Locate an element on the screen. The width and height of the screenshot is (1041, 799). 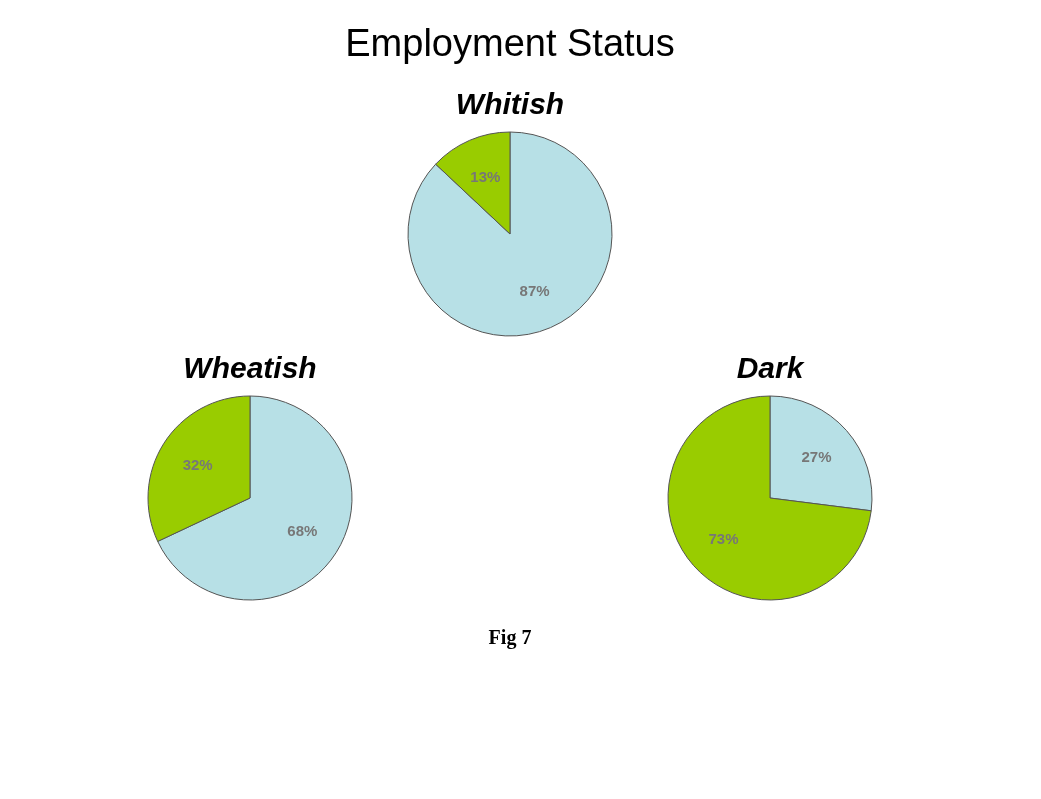
data-label: 73% is located at coordinates (723, 538).